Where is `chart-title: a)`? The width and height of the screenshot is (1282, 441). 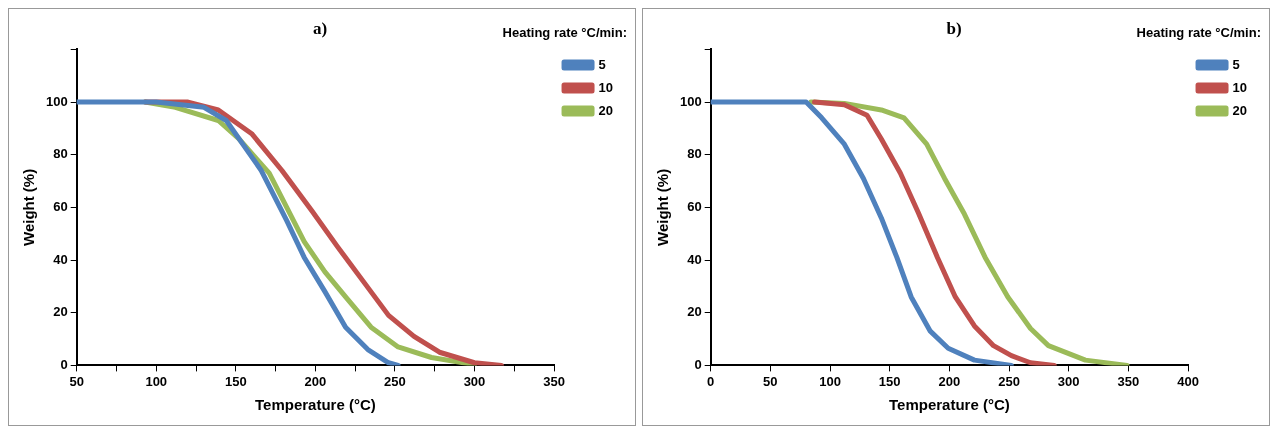 chart-title: a) is located at coordinates (320, 28).